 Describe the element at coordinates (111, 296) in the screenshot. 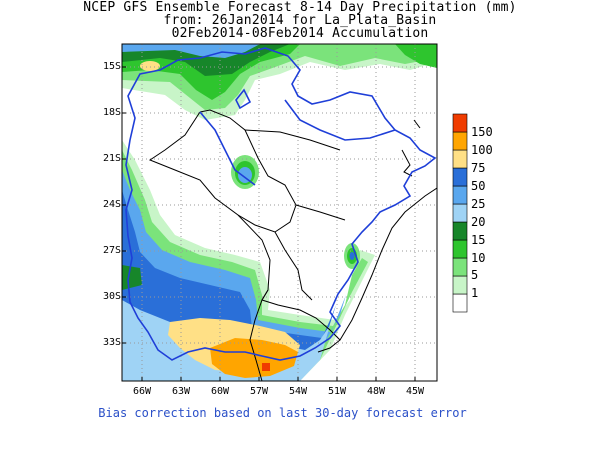

I see `lat-label-30s: 30S` at that location.